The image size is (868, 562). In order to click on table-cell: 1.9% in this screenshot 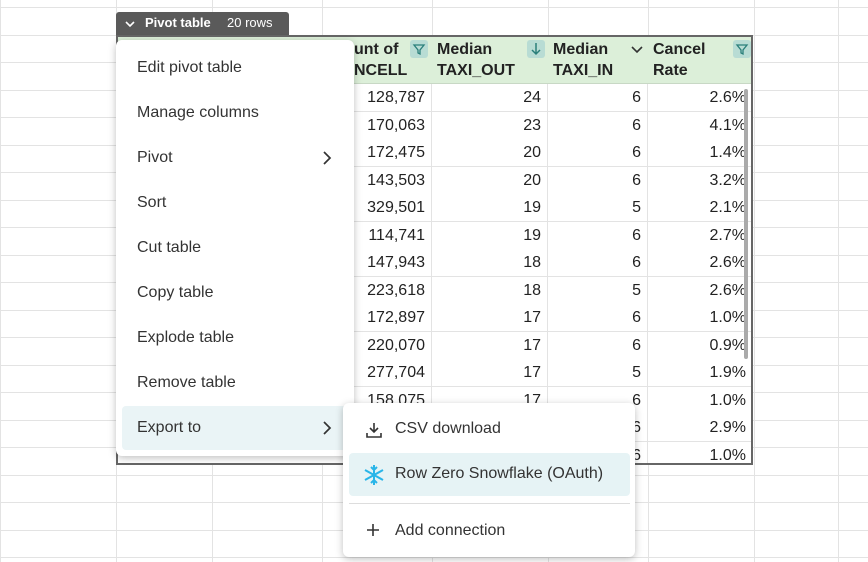, I will do `click(699, 373)`.